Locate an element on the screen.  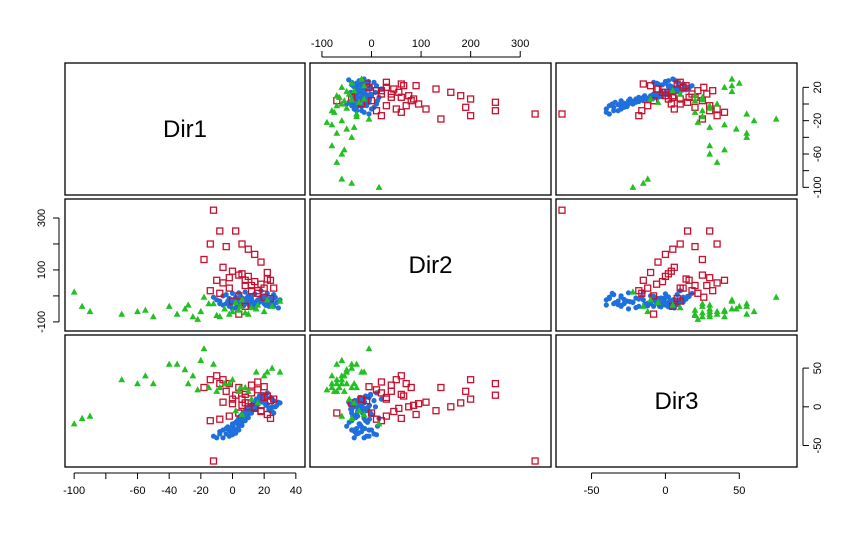
right-dir1-tick-label-3: 20 is located at coordinates (818, 87).